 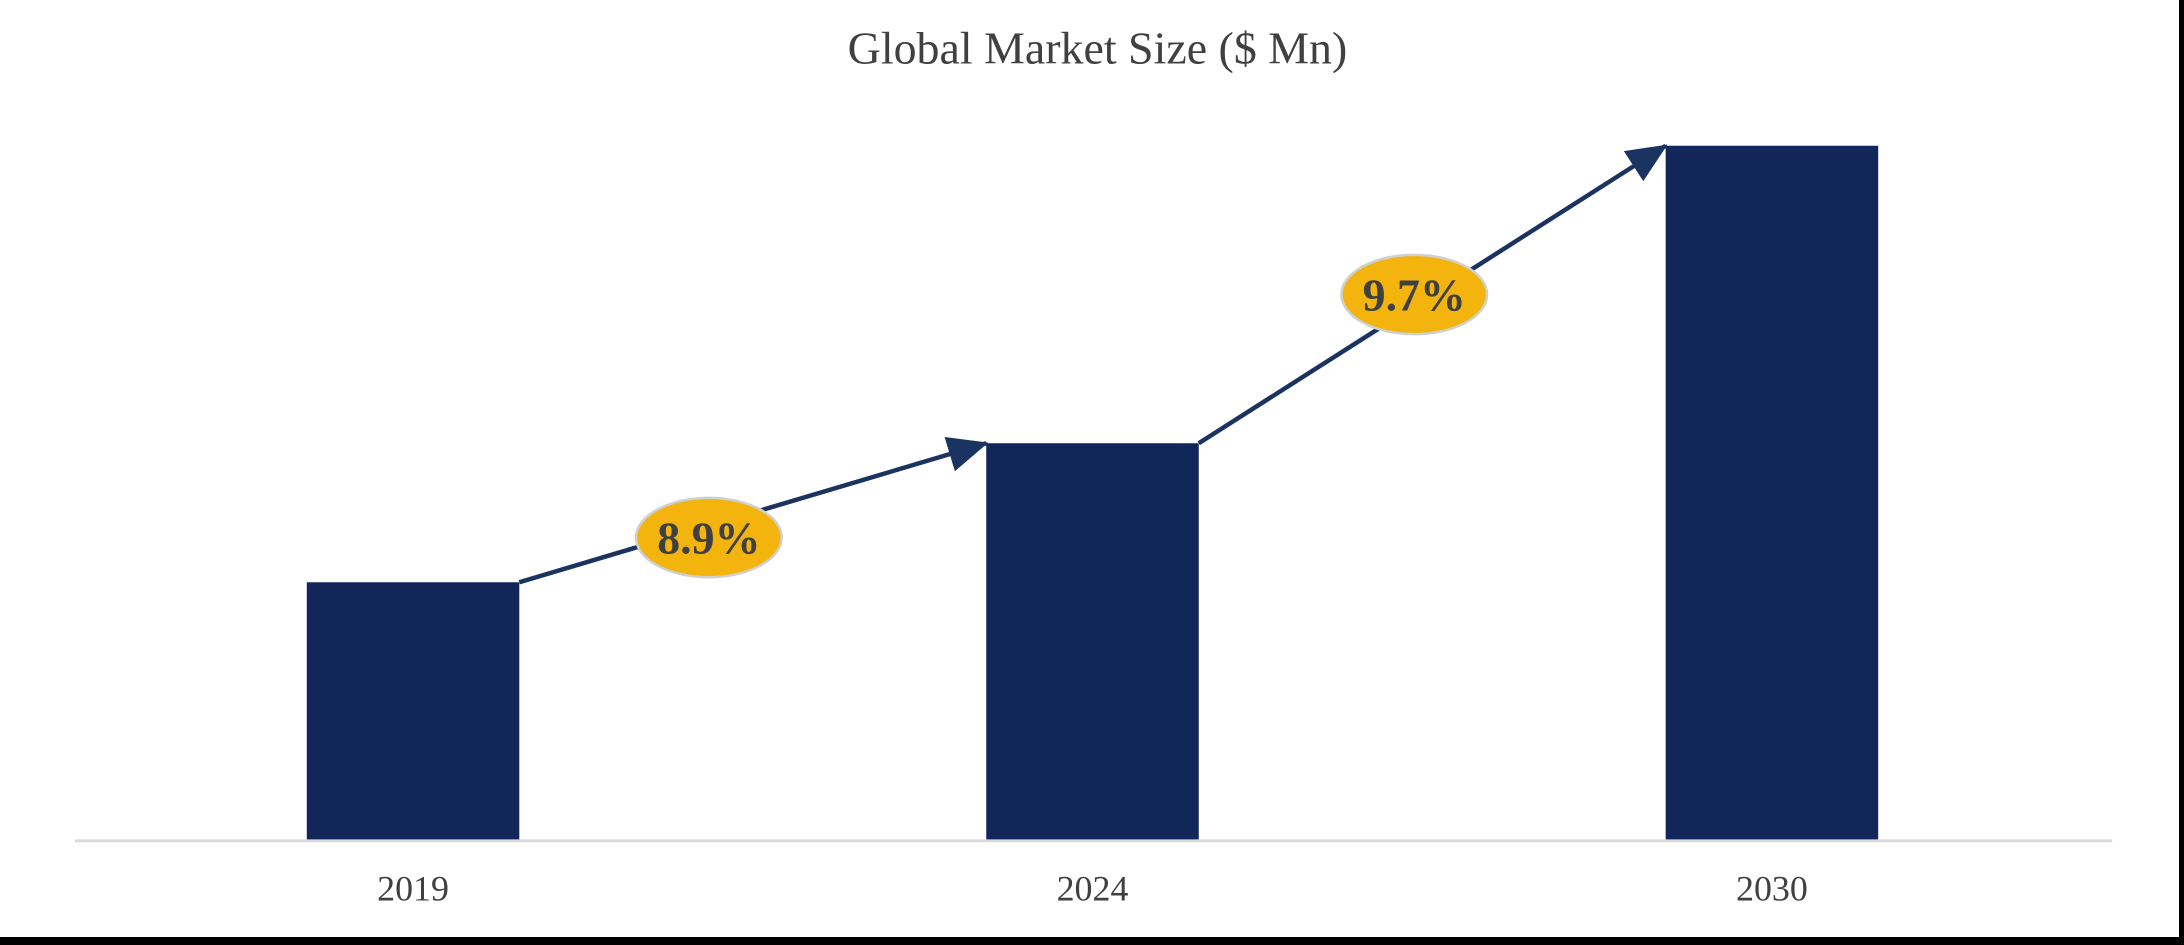 I want to click on x-axis-label: 2030, so click(x=1772, y=888).